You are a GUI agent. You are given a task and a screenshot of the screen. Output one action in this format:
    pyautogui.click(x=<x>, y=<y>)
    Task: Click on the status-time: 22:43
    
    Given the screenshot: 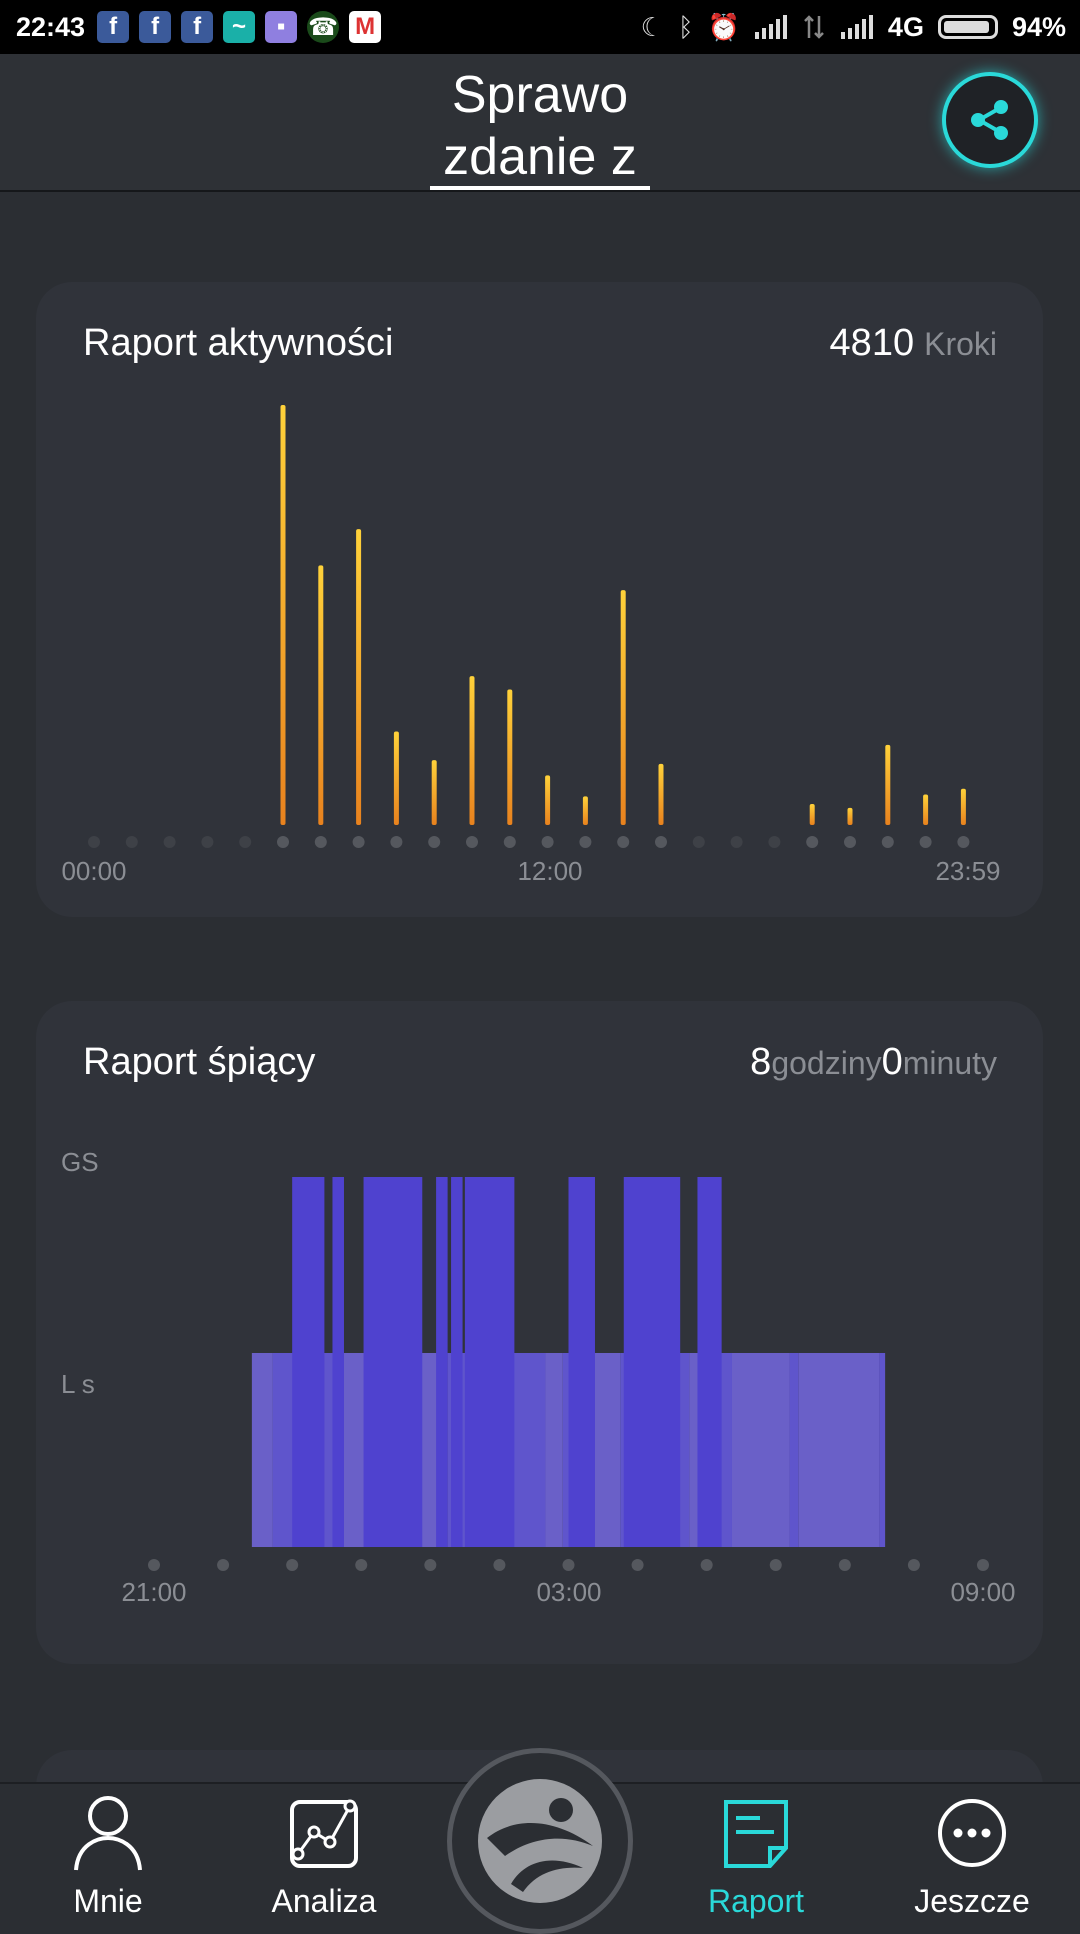 What is the action you would take?
    pyautogui.click(x=51, y=26)
    